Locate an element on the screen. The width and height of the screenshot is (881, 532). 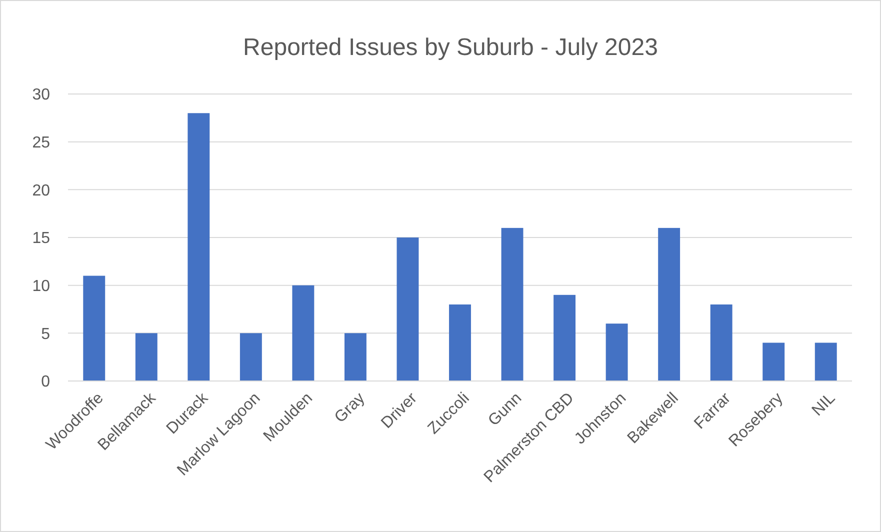
y-tick-label: 0 is located at coordinates (45, 382).